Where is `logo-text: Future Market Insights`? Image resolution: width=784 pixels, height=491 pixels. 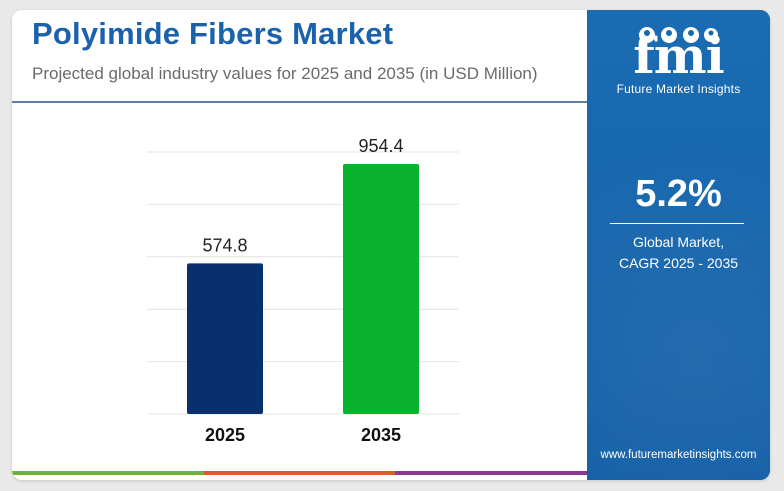
logo-text: Future Market Insights is located at coordinates (678, 89).